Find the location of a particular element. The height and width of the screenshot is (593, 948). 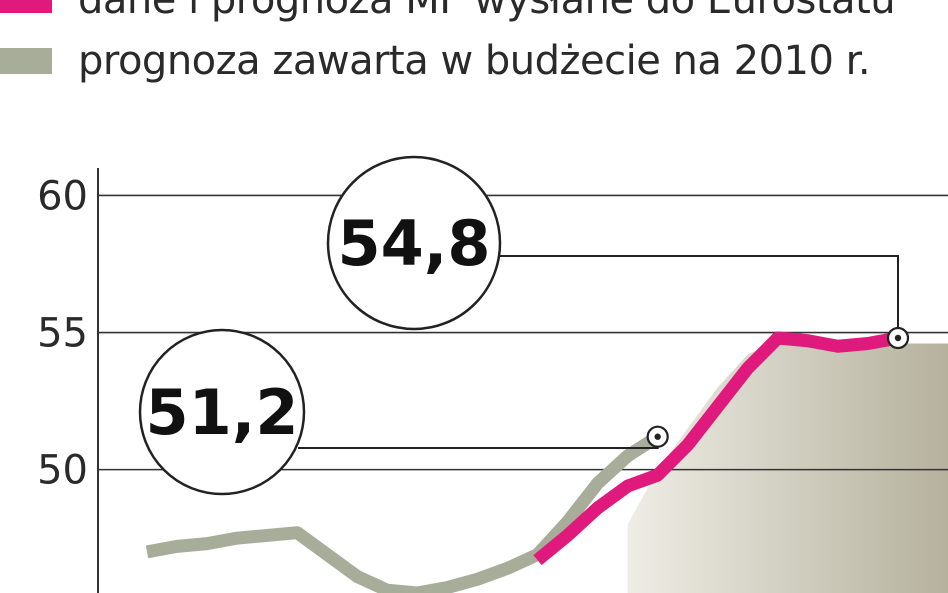

legend-item-eurostat: dane i prognoza MF wysłane do Eurostatu is located at coordinates (474, 12).